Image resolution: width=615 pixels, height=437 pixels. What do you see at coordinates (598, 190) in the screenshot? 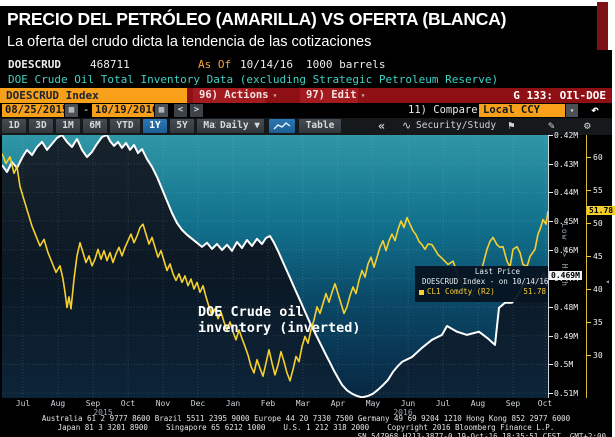
I see `price-axis-label: 55` at bounding box center [598, 190].